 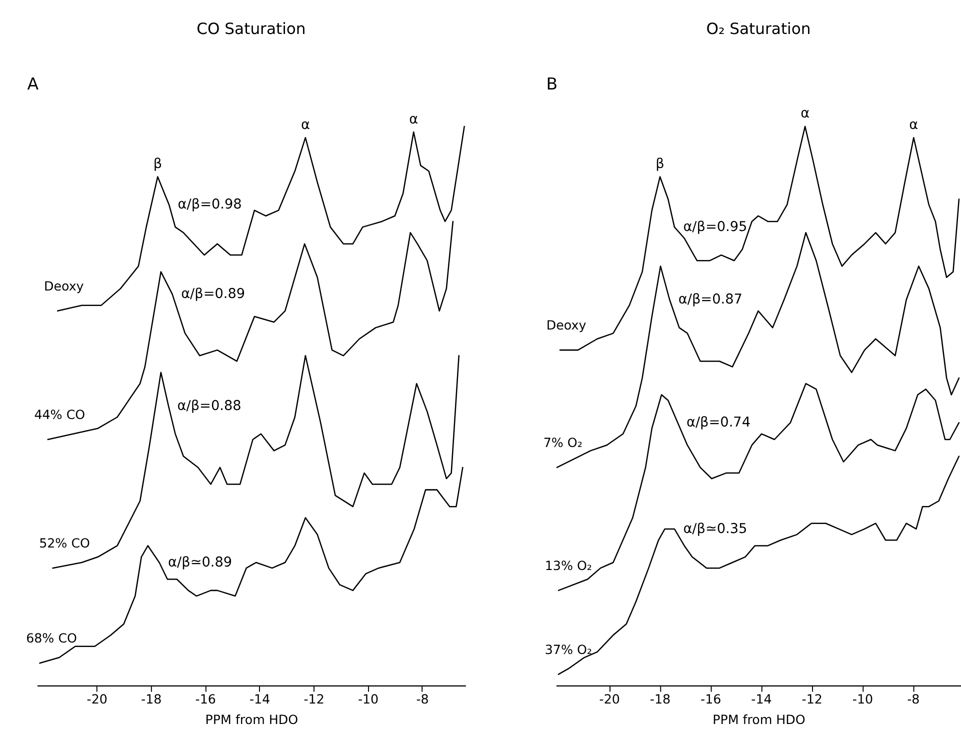 I want to click on annotation: α/β=0.87, so click(x=710, y=300).